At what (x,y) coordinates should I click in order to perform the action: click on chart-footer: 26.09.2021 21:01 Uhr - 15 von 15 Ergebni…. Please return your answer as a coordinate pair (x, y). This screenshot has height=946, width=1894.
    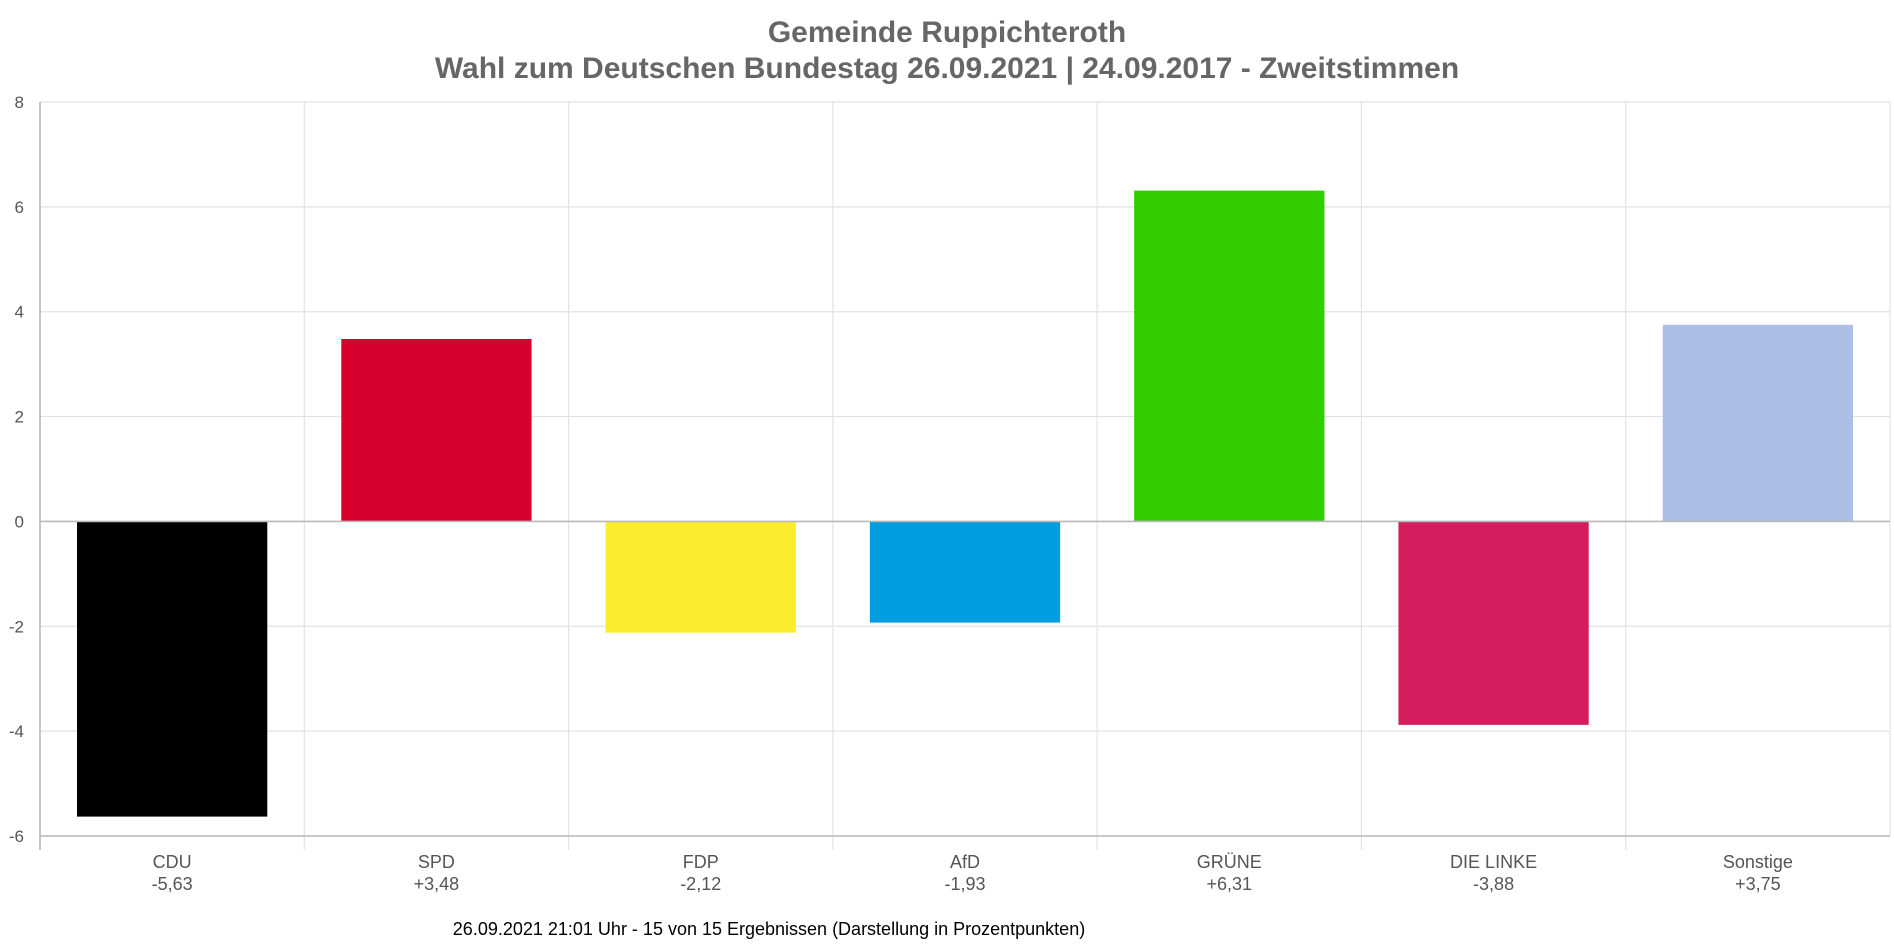
    Looking at the image, I should click on (769, 929).